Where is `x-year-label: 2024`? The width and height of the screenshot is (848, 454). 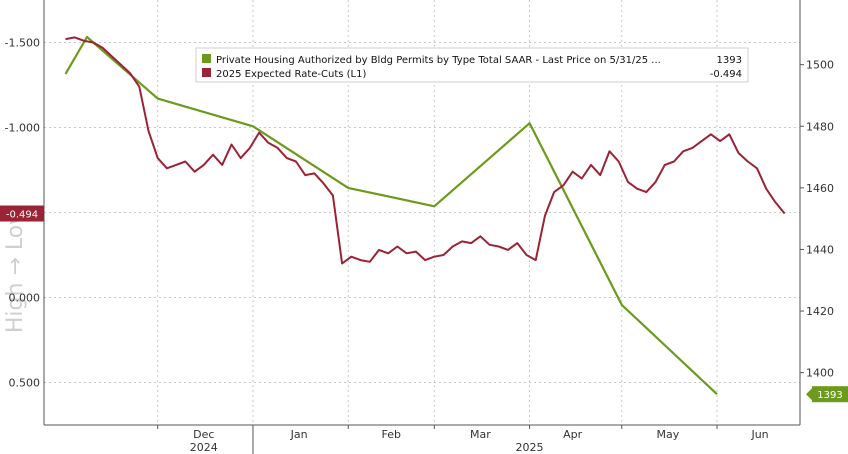 x-year-label: 2024 is located at coordinates (204, 447).